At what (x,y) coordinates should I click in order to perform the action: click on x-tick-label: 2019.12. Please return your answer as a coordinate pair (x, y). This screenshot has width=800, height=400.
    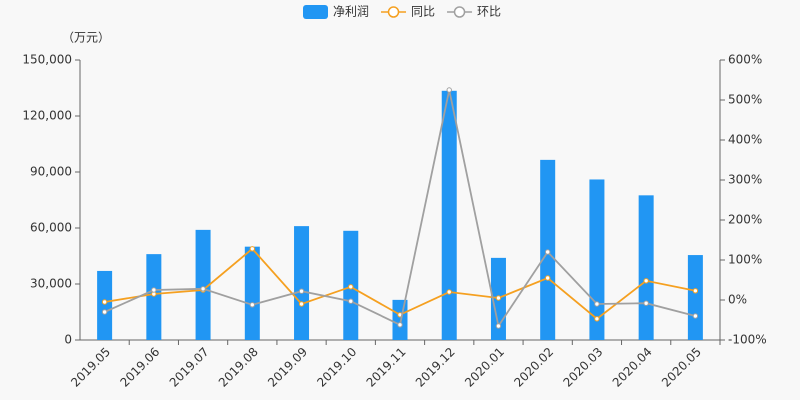
    Looking at the image, I should click on (435, 367).